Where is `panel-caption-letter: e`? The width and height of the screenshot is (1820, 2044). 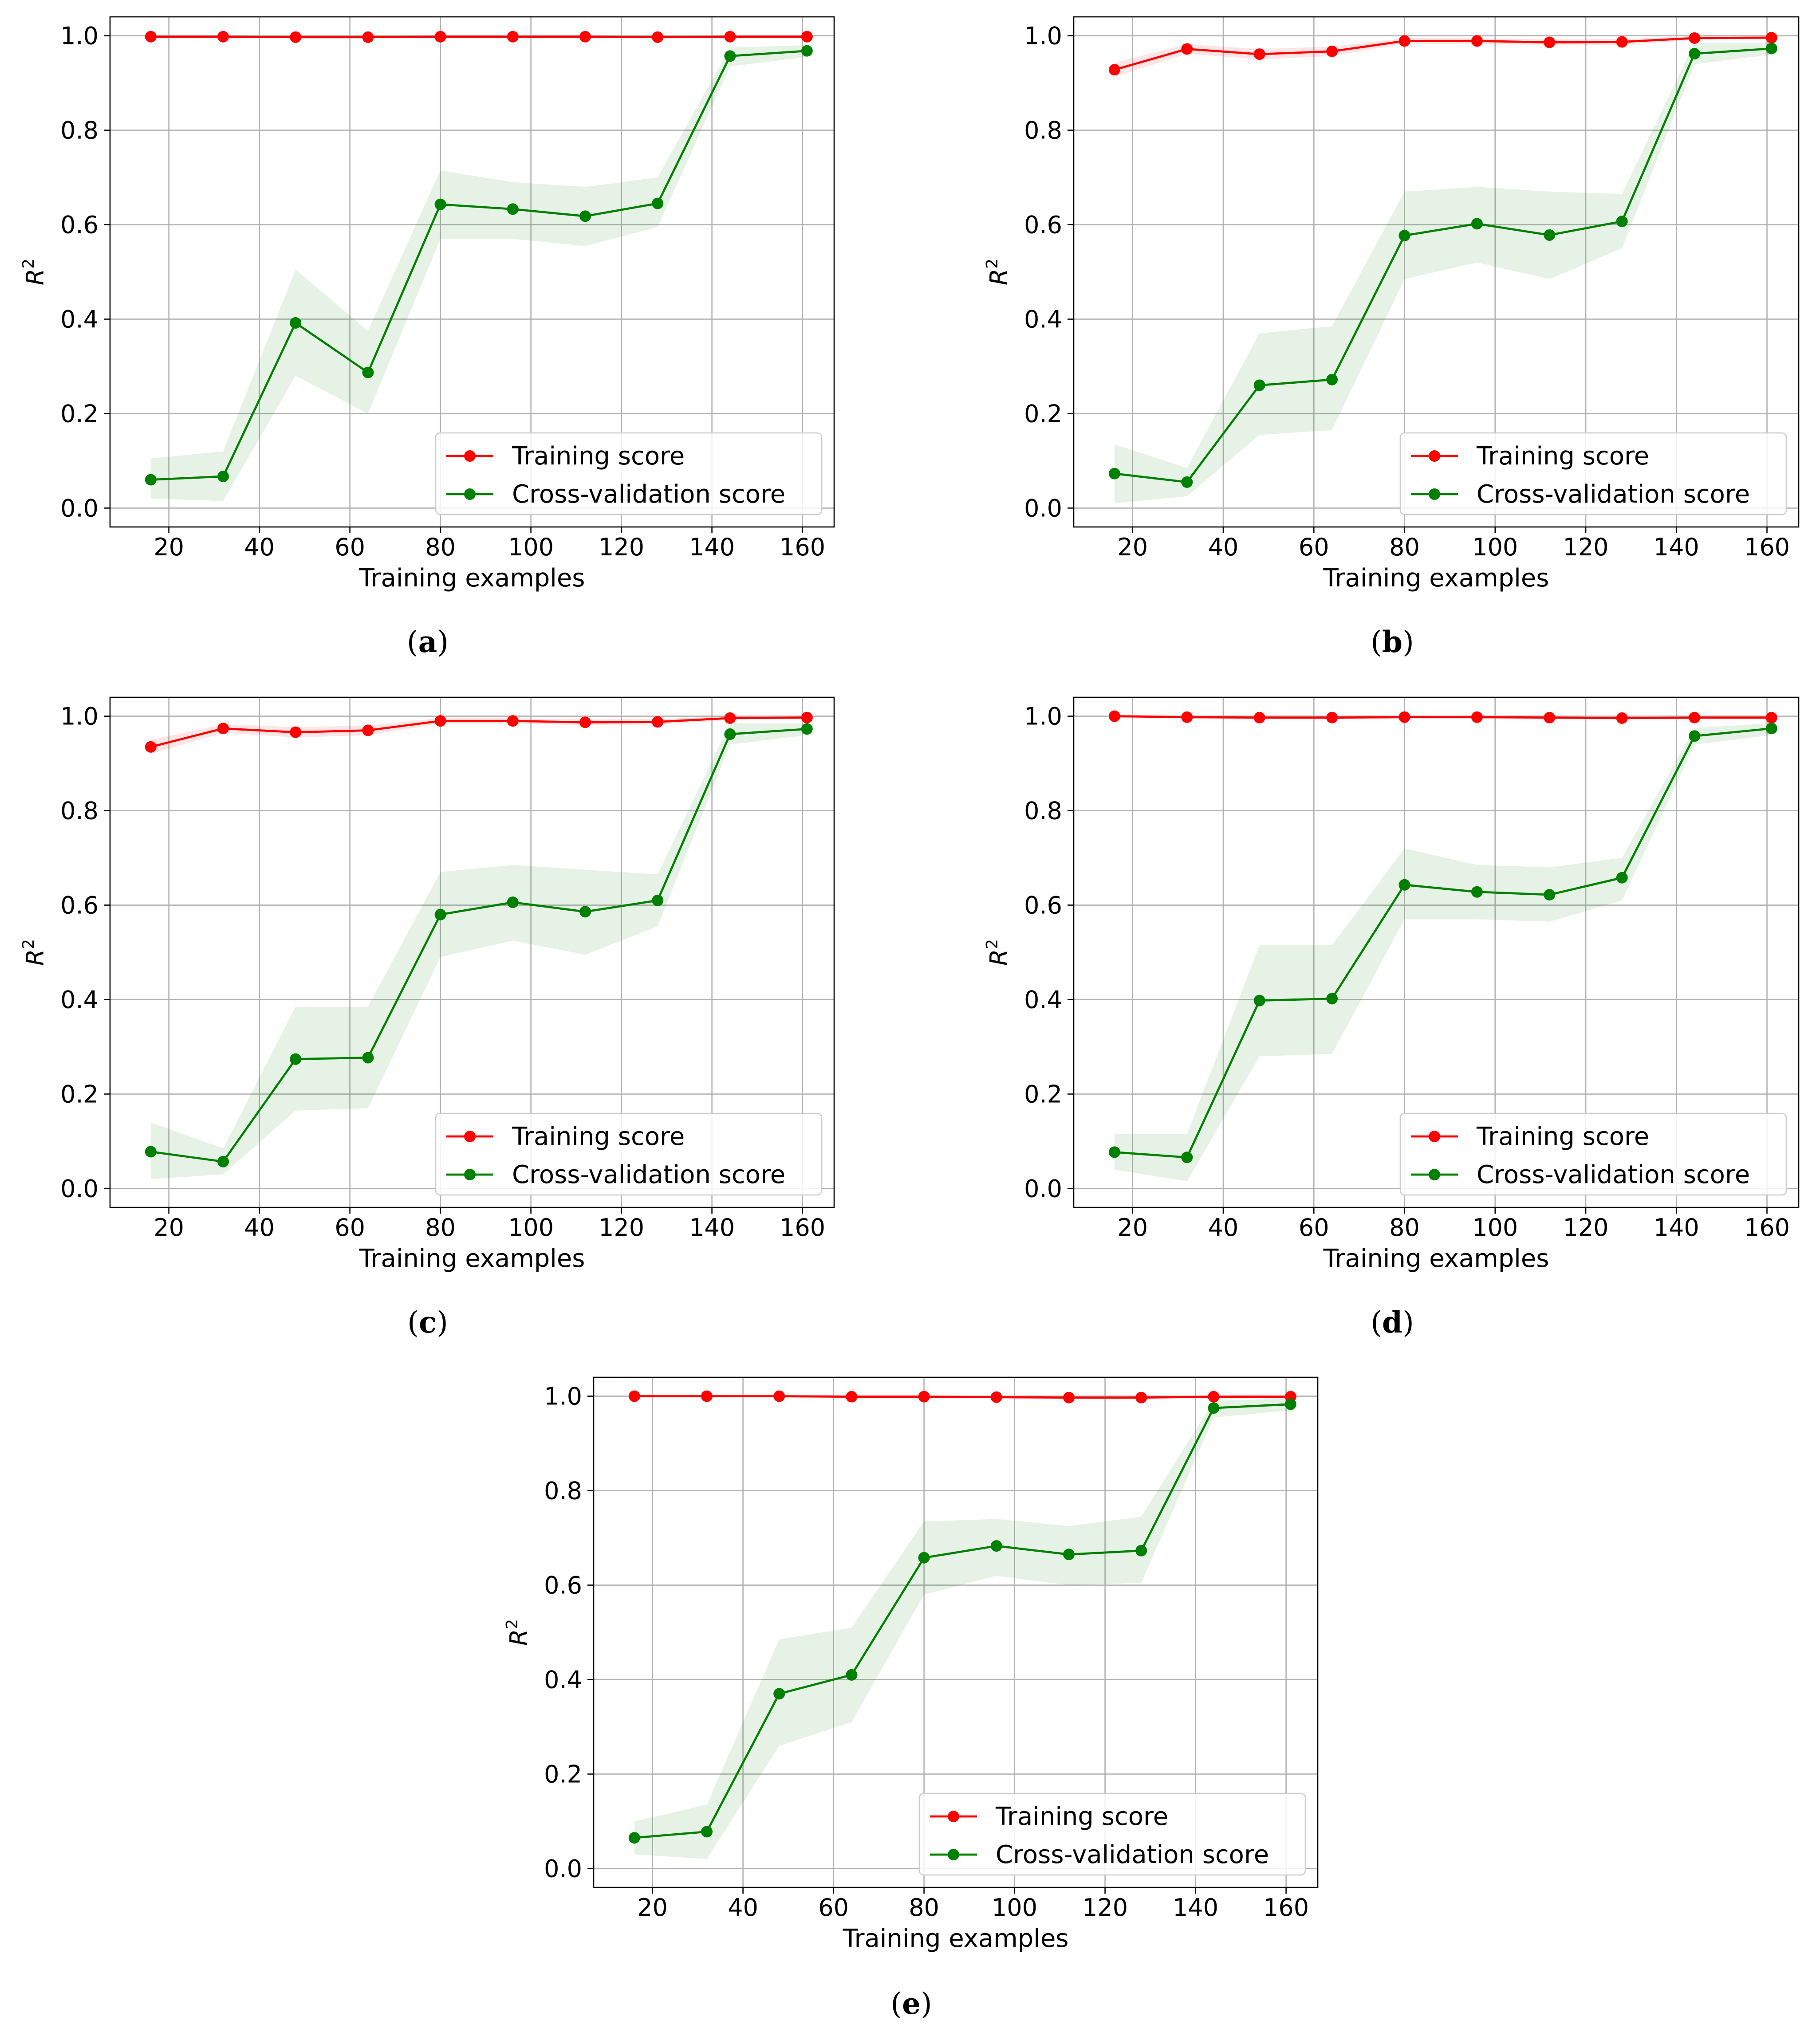
panel-caption-letter: e is located at coordinates (911, 2003).